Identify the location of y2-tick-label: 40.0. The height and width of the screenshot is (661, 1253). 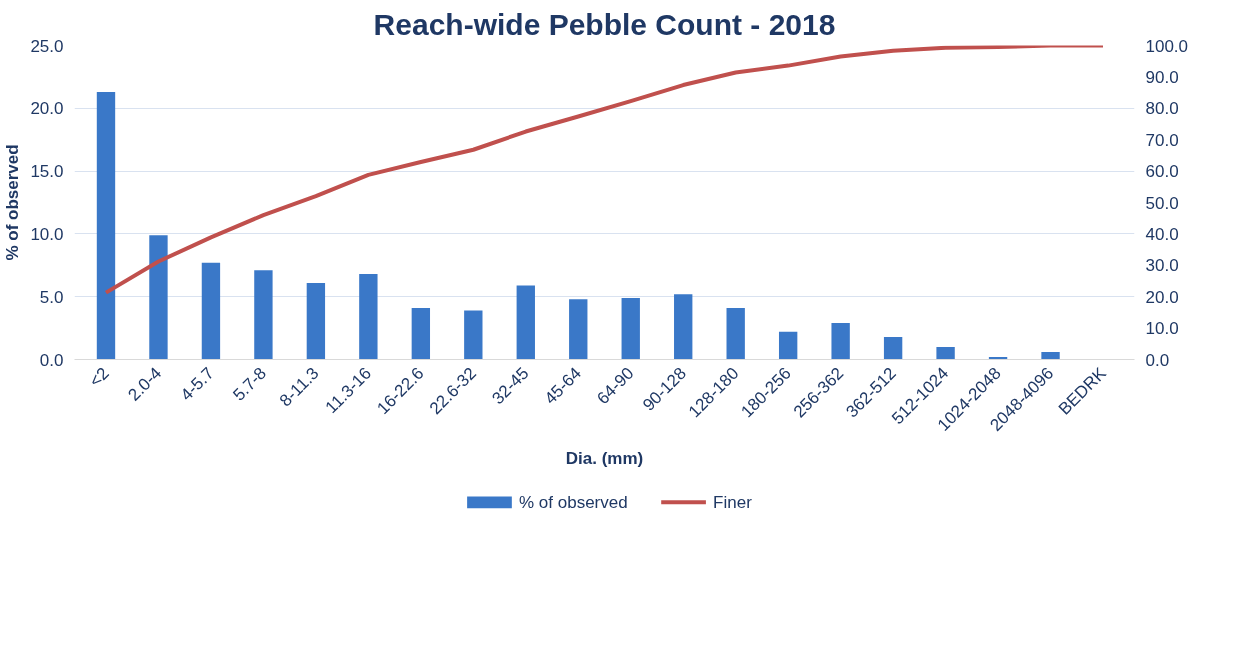
(1162, 234).